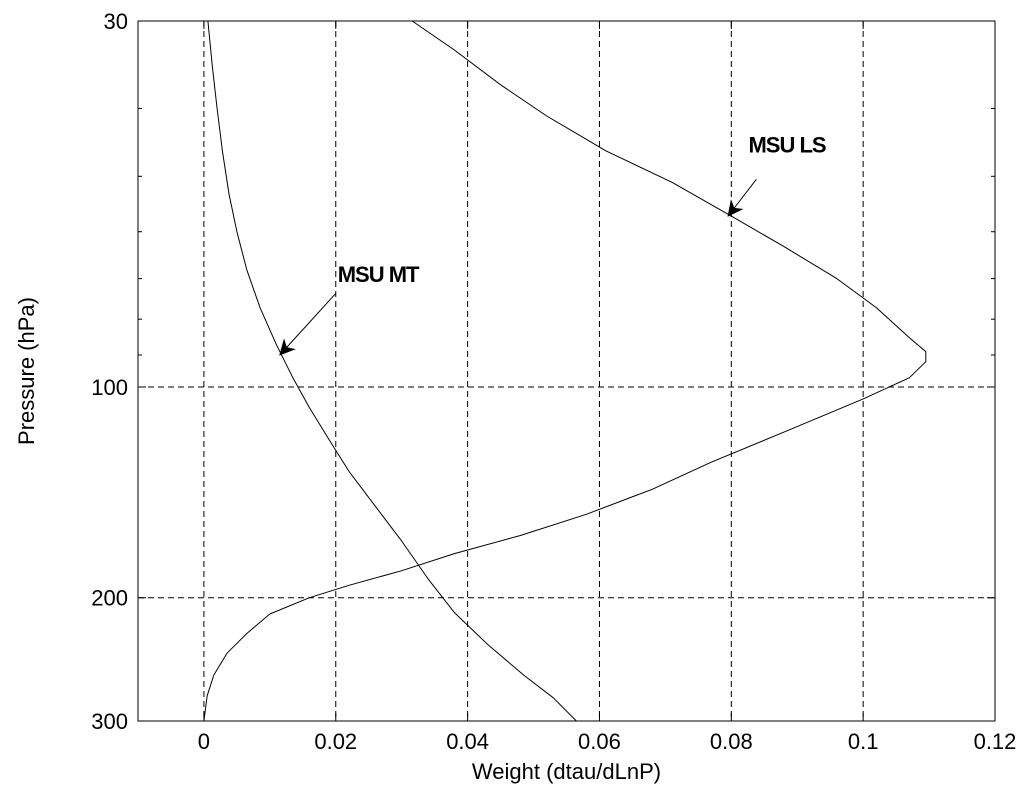 This screenshot has width=1031, height=796. What do you see at coordinates (116, 21) in the screenshot?
I see `y-tick-label-0: 30` at bounding box center [116, 21].